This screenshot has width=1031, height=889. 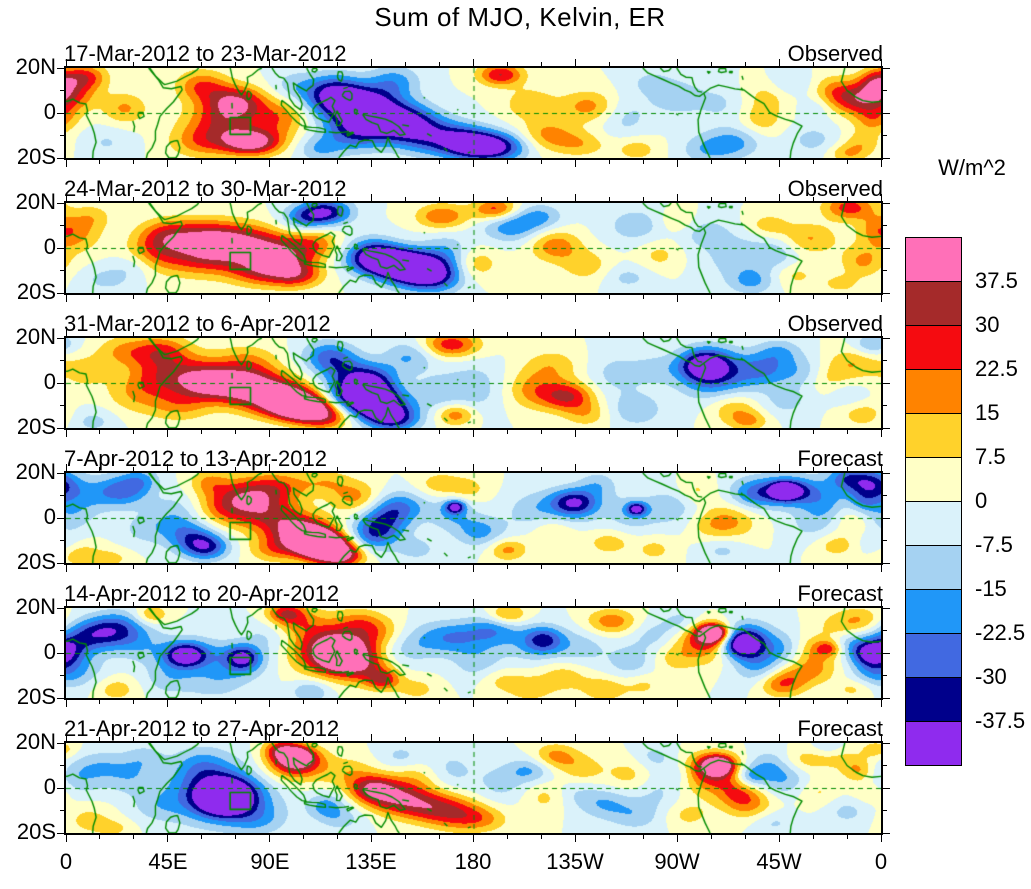 What do you see at coordinates (202, 593) in the screenshot?
I see `panel-date-range: 14-Apr-2012 to 20-Apr-2012` at bounding box center [202, 593].